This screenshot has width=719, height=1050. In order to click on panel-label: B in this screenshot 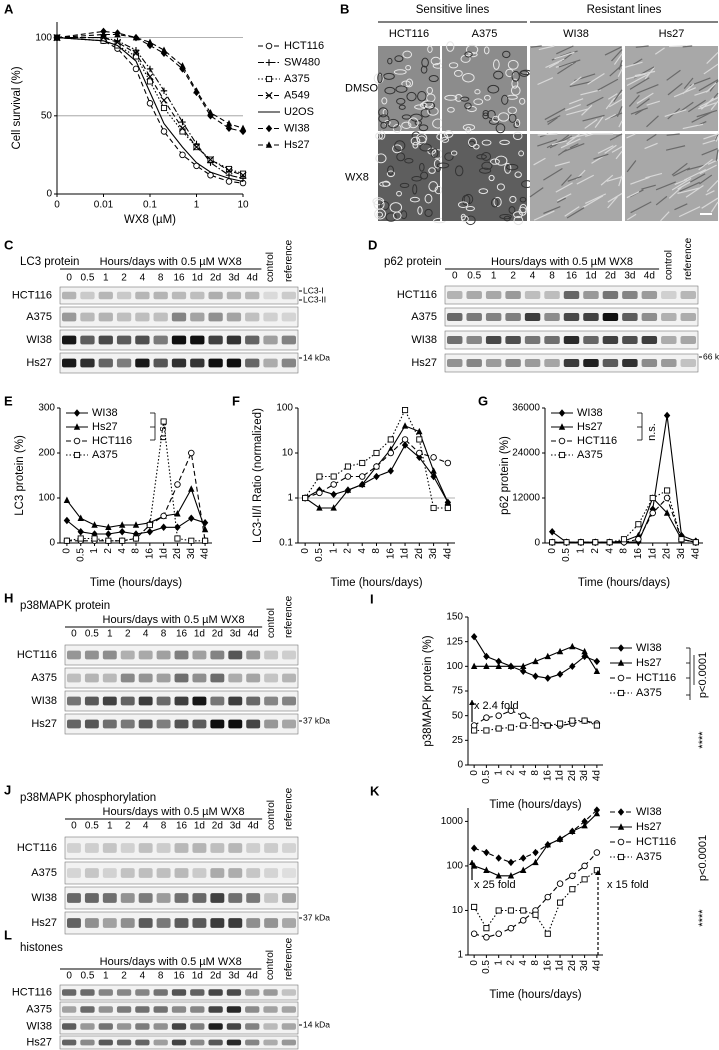, I will do `click(344, 8)`.